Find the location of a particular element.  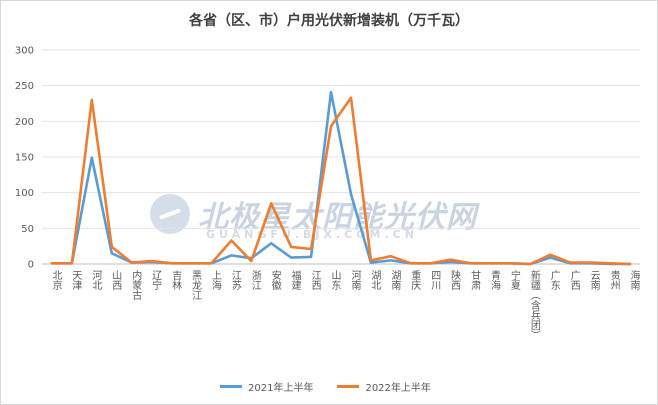

chart-title: 各省（区、市）户用光伏新增装机（万千瓦） is located at coordinates (329, 21).